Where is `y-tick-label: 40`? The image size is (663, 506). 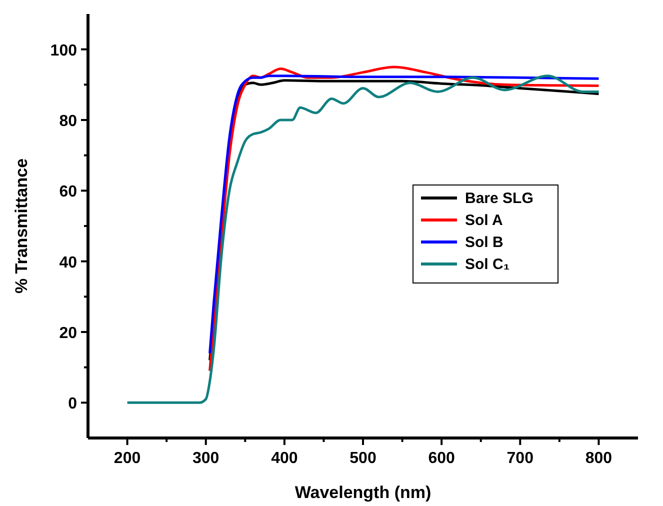 y-tick-label: 40 is located at coordinates (68, 263).